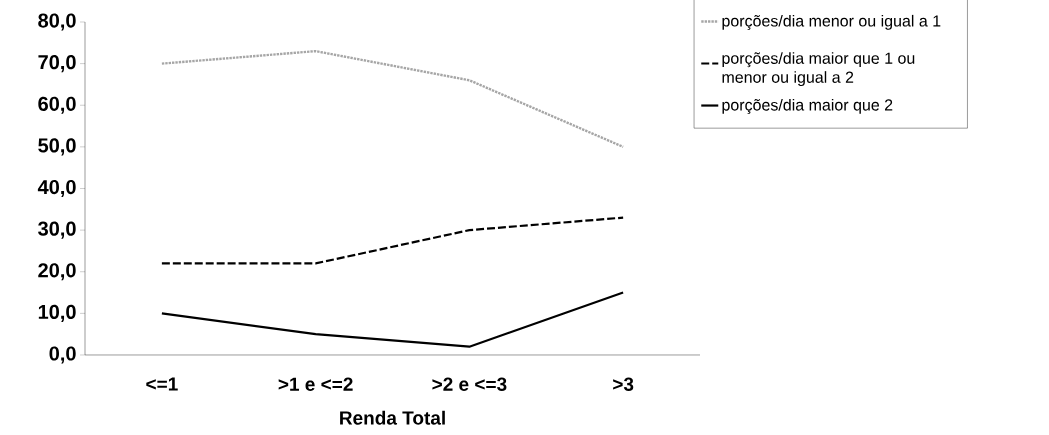 The image size is (1049, 435). I want to click on x-tick-label: >1 e <=2, so click(315, 384).